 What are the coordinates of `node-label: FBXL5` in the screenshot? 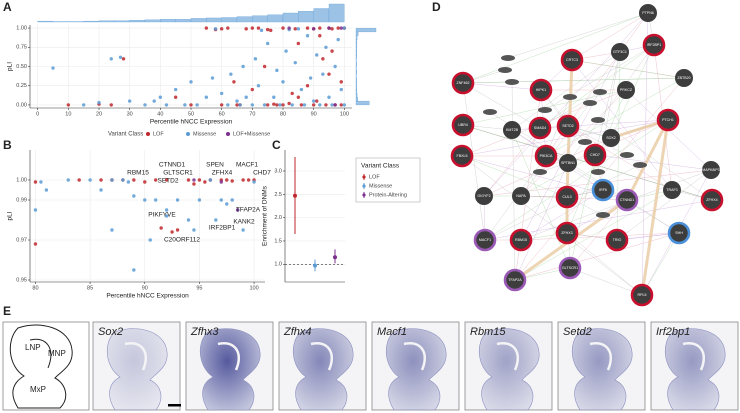 It's located at (462, 156).